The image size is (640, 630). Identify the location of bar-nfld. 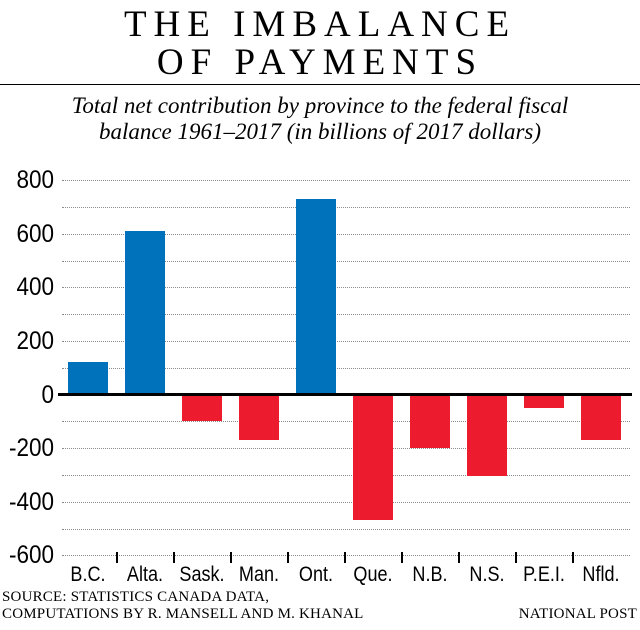
(601, 417).